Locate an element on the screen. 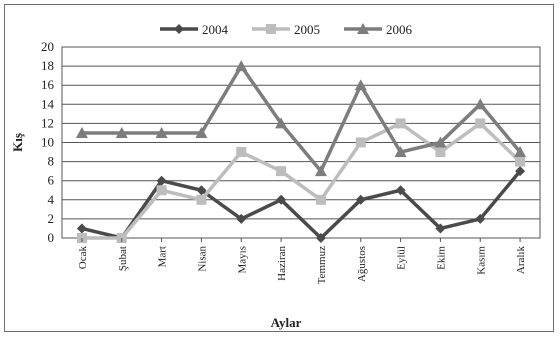  x-axis-title: Aylar is located at coordinates (286, 322).